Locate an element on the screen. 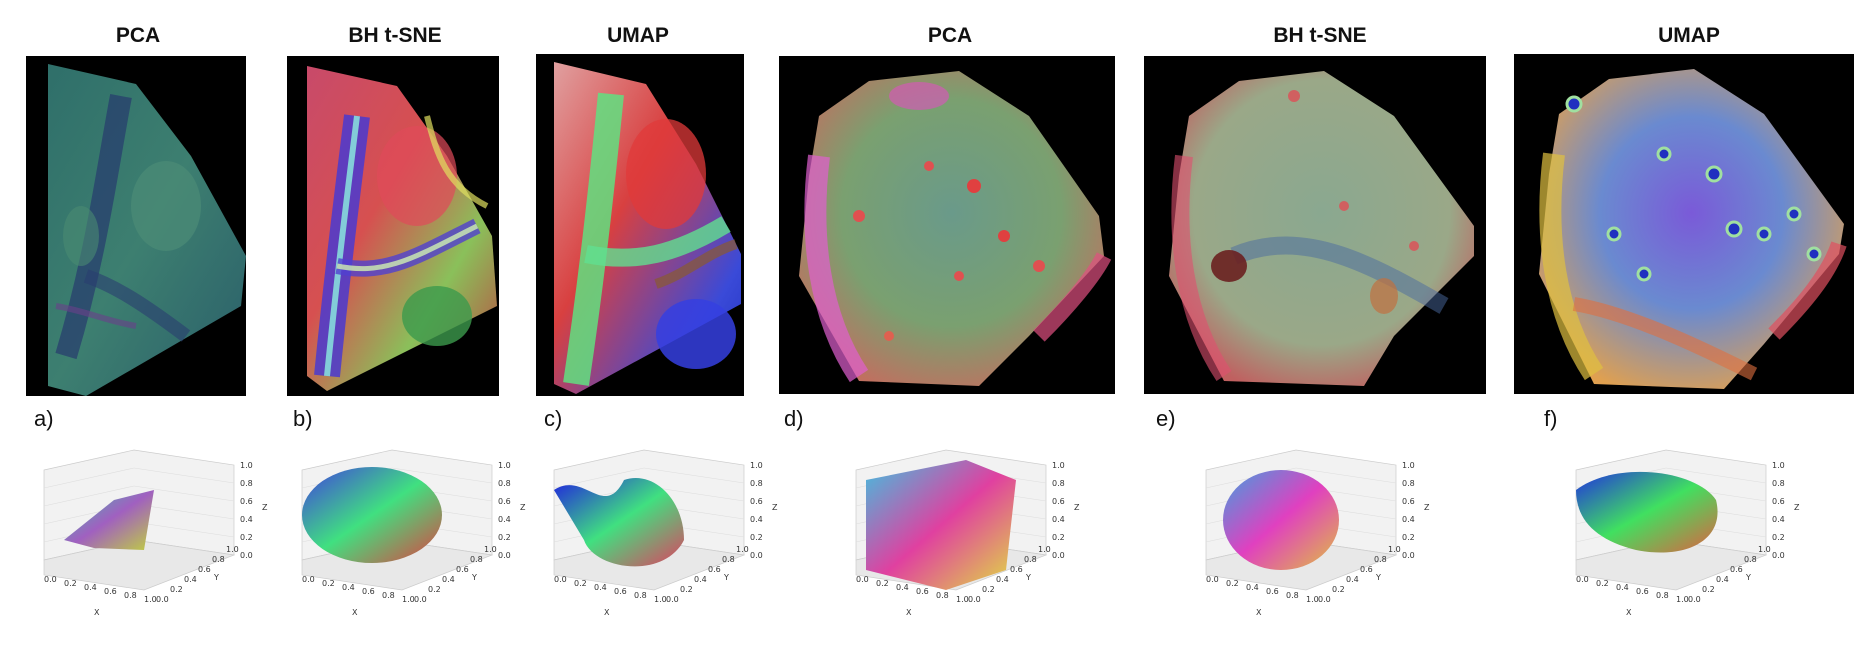  panel-label: f) is located at coordinates (1551, 418).